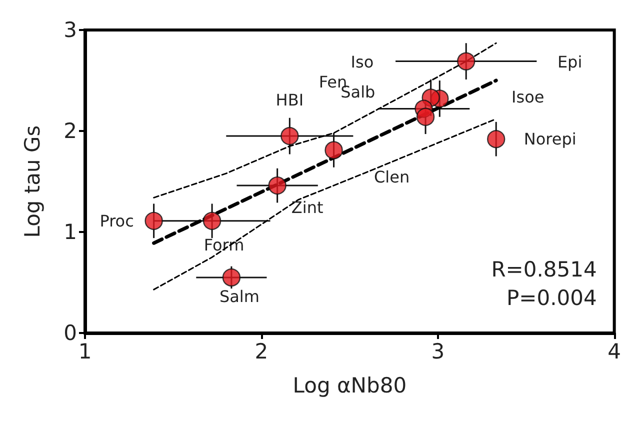 The height and width of the screenshot is (434, 624). I want to click on annotation: Proc, so click(117, 220).